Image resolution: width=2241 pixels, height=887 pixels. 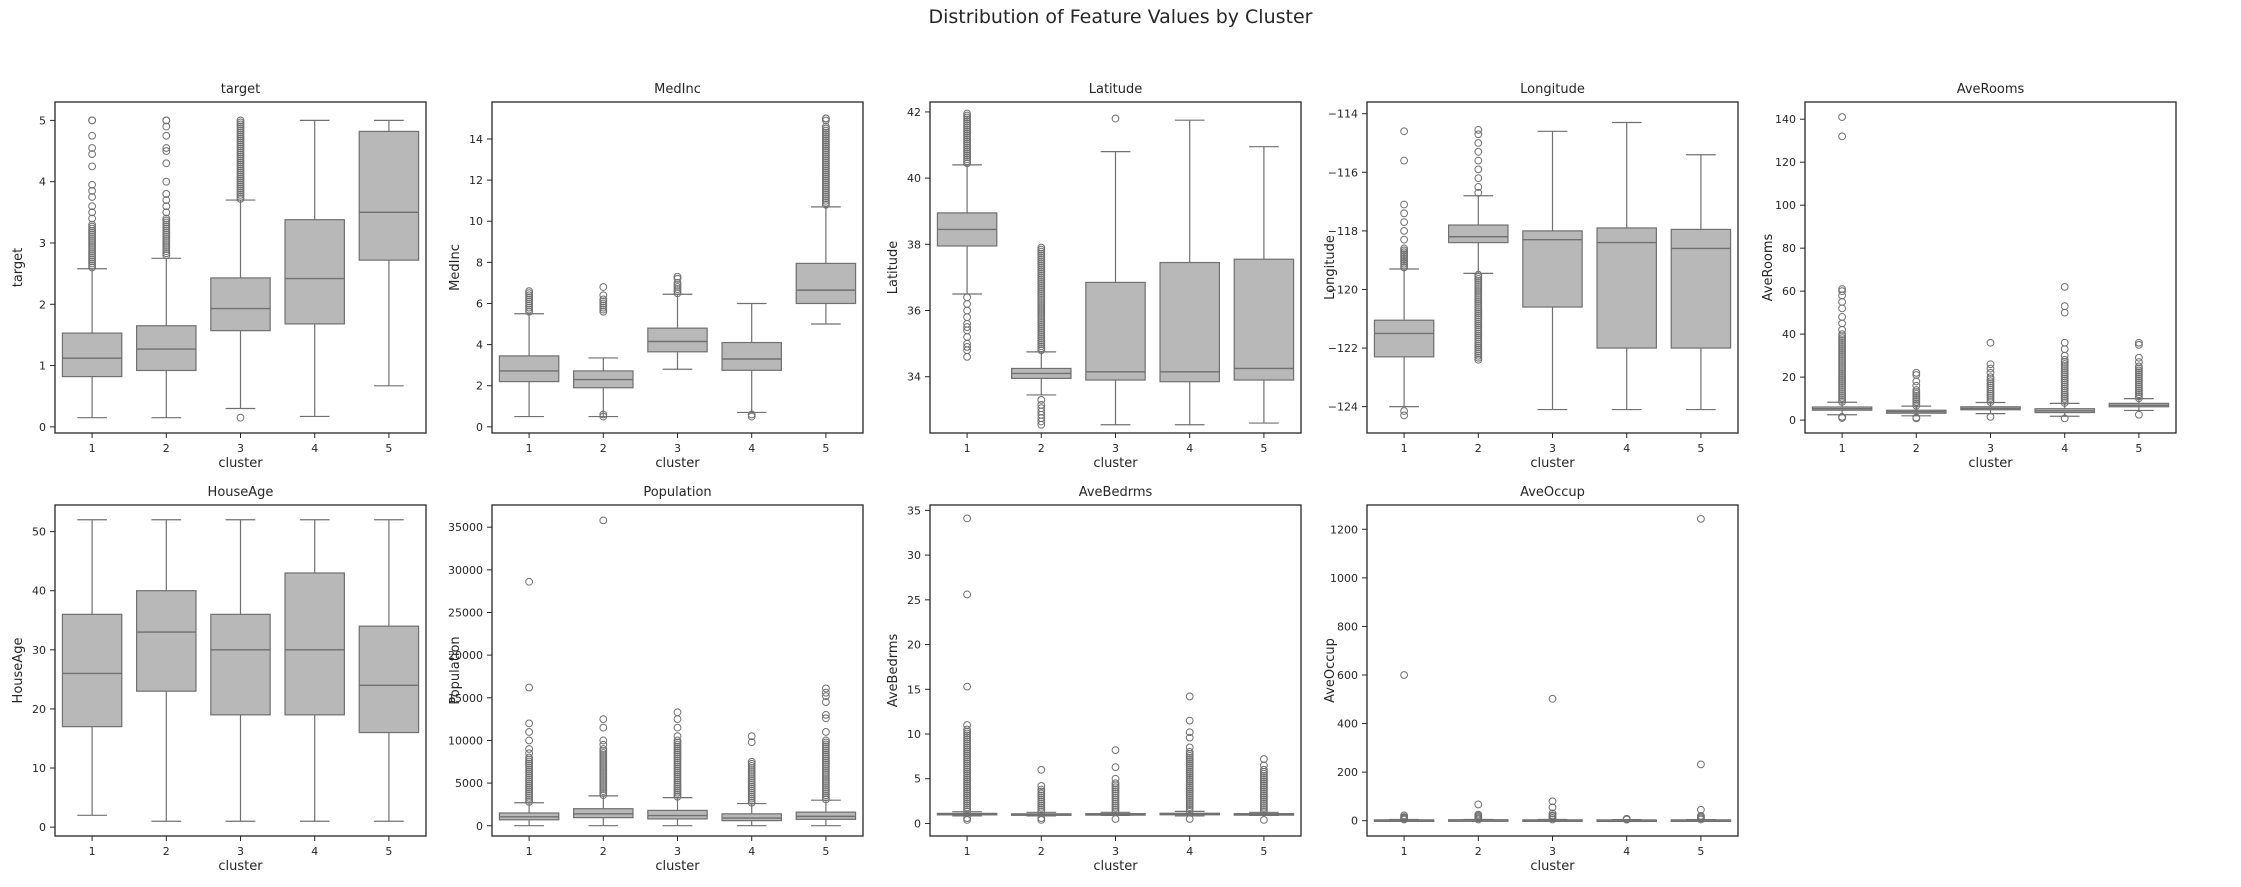 What do you see at coordinates (677, 463) in the screenshot?
I see `x-axis-label: cluster` at bounding box center [677, 463].